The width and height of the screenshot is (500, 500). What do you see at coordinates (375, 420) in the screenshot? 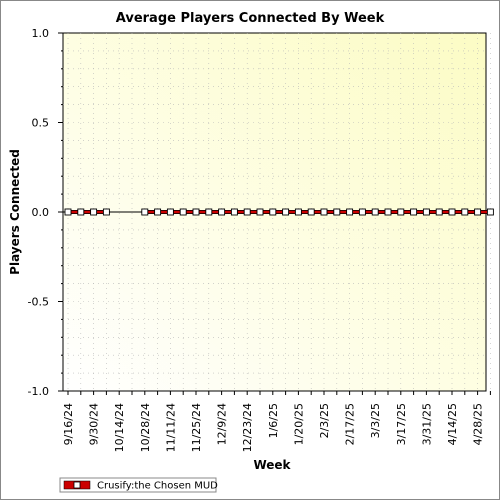
I see `x-tick-label: 3/3/25` at bounding box center [375, 420].